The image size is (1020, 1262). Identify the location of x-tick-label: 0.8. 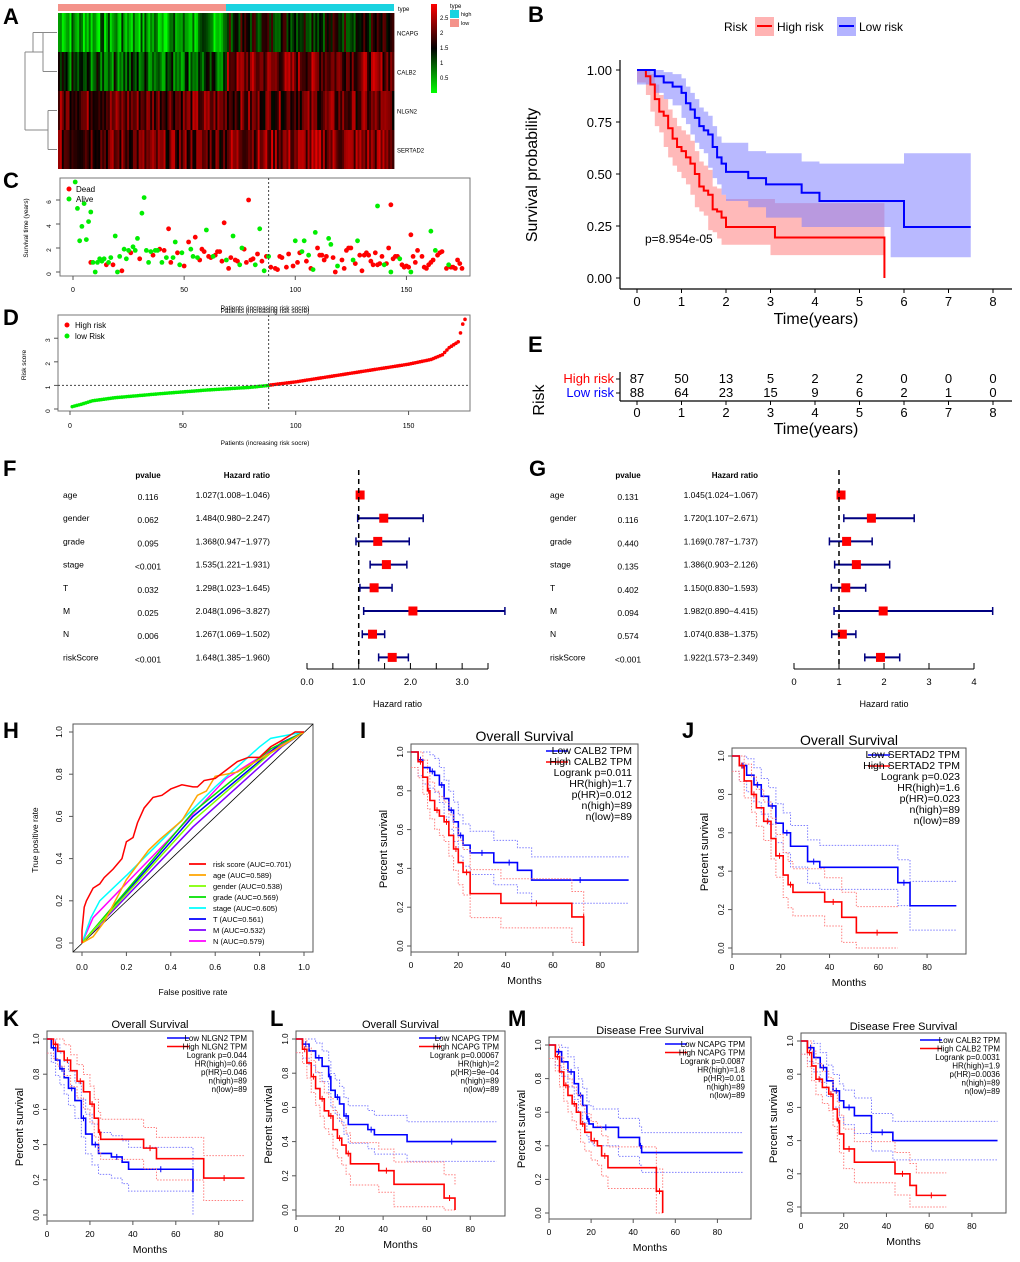
(260, 967).